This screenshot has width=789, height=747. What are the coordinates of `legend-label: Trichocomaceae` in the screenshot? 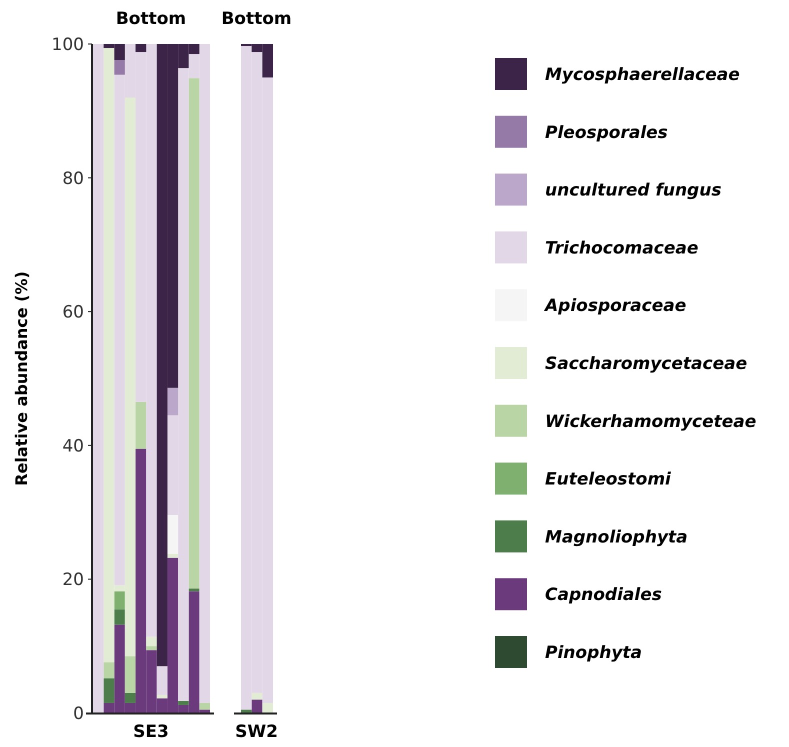 It's located at (621, 248).